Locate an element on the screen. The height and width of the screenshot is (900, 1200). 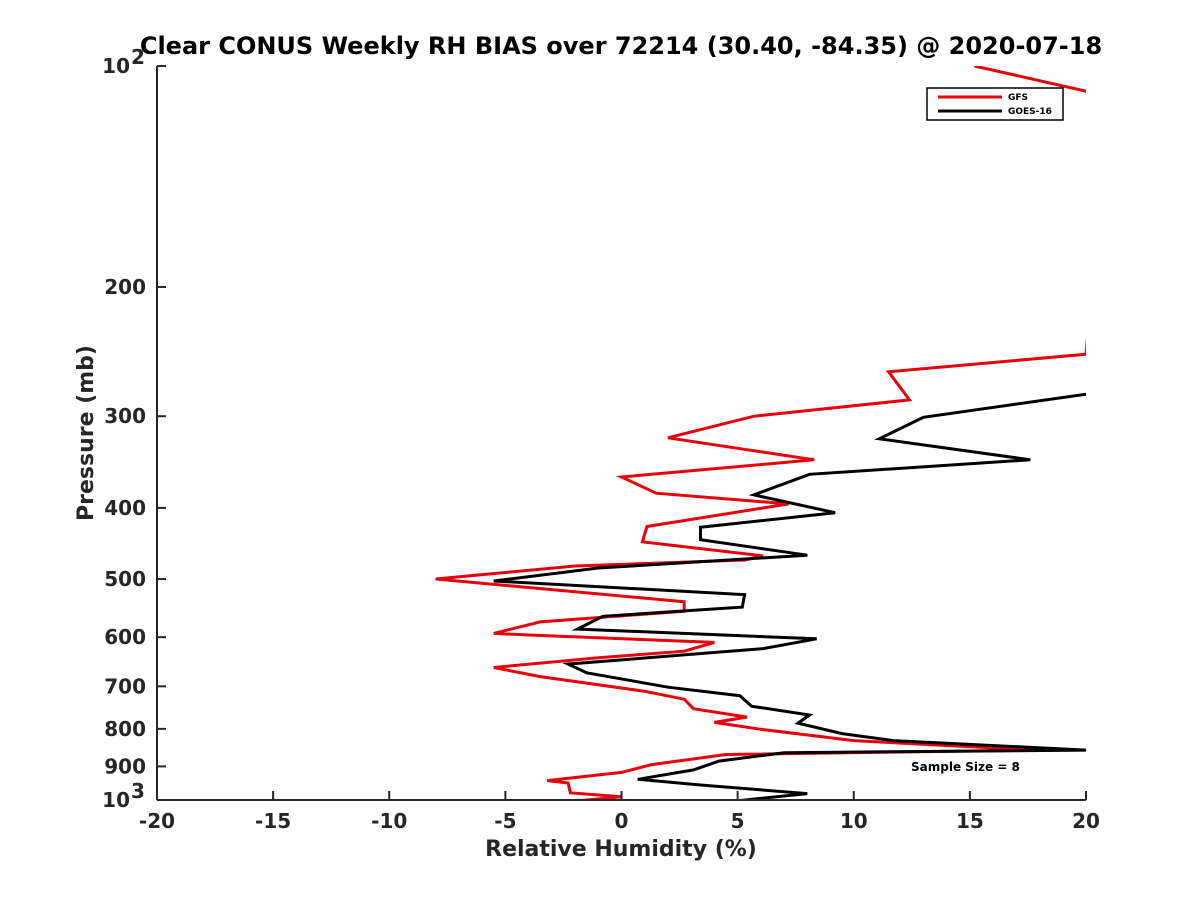
legend-box is located at coordinates (995, 104).